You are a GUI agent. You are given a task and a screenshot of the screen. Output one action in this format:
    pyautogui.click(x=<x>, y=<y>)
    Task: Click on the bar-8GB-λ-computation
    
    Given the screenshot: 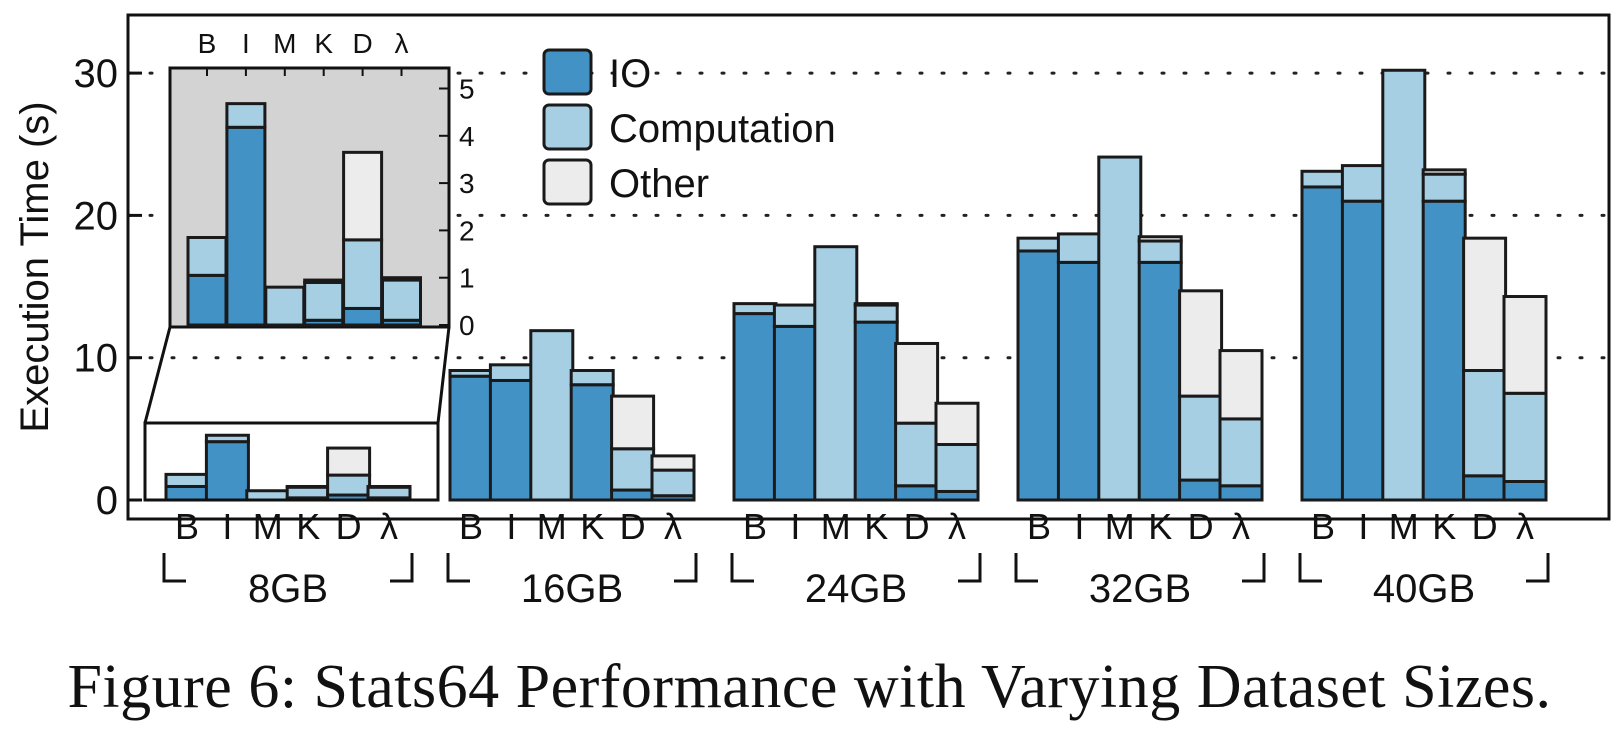 What is the action you would take?
    pyautogui.click(x=389, y=492)
    